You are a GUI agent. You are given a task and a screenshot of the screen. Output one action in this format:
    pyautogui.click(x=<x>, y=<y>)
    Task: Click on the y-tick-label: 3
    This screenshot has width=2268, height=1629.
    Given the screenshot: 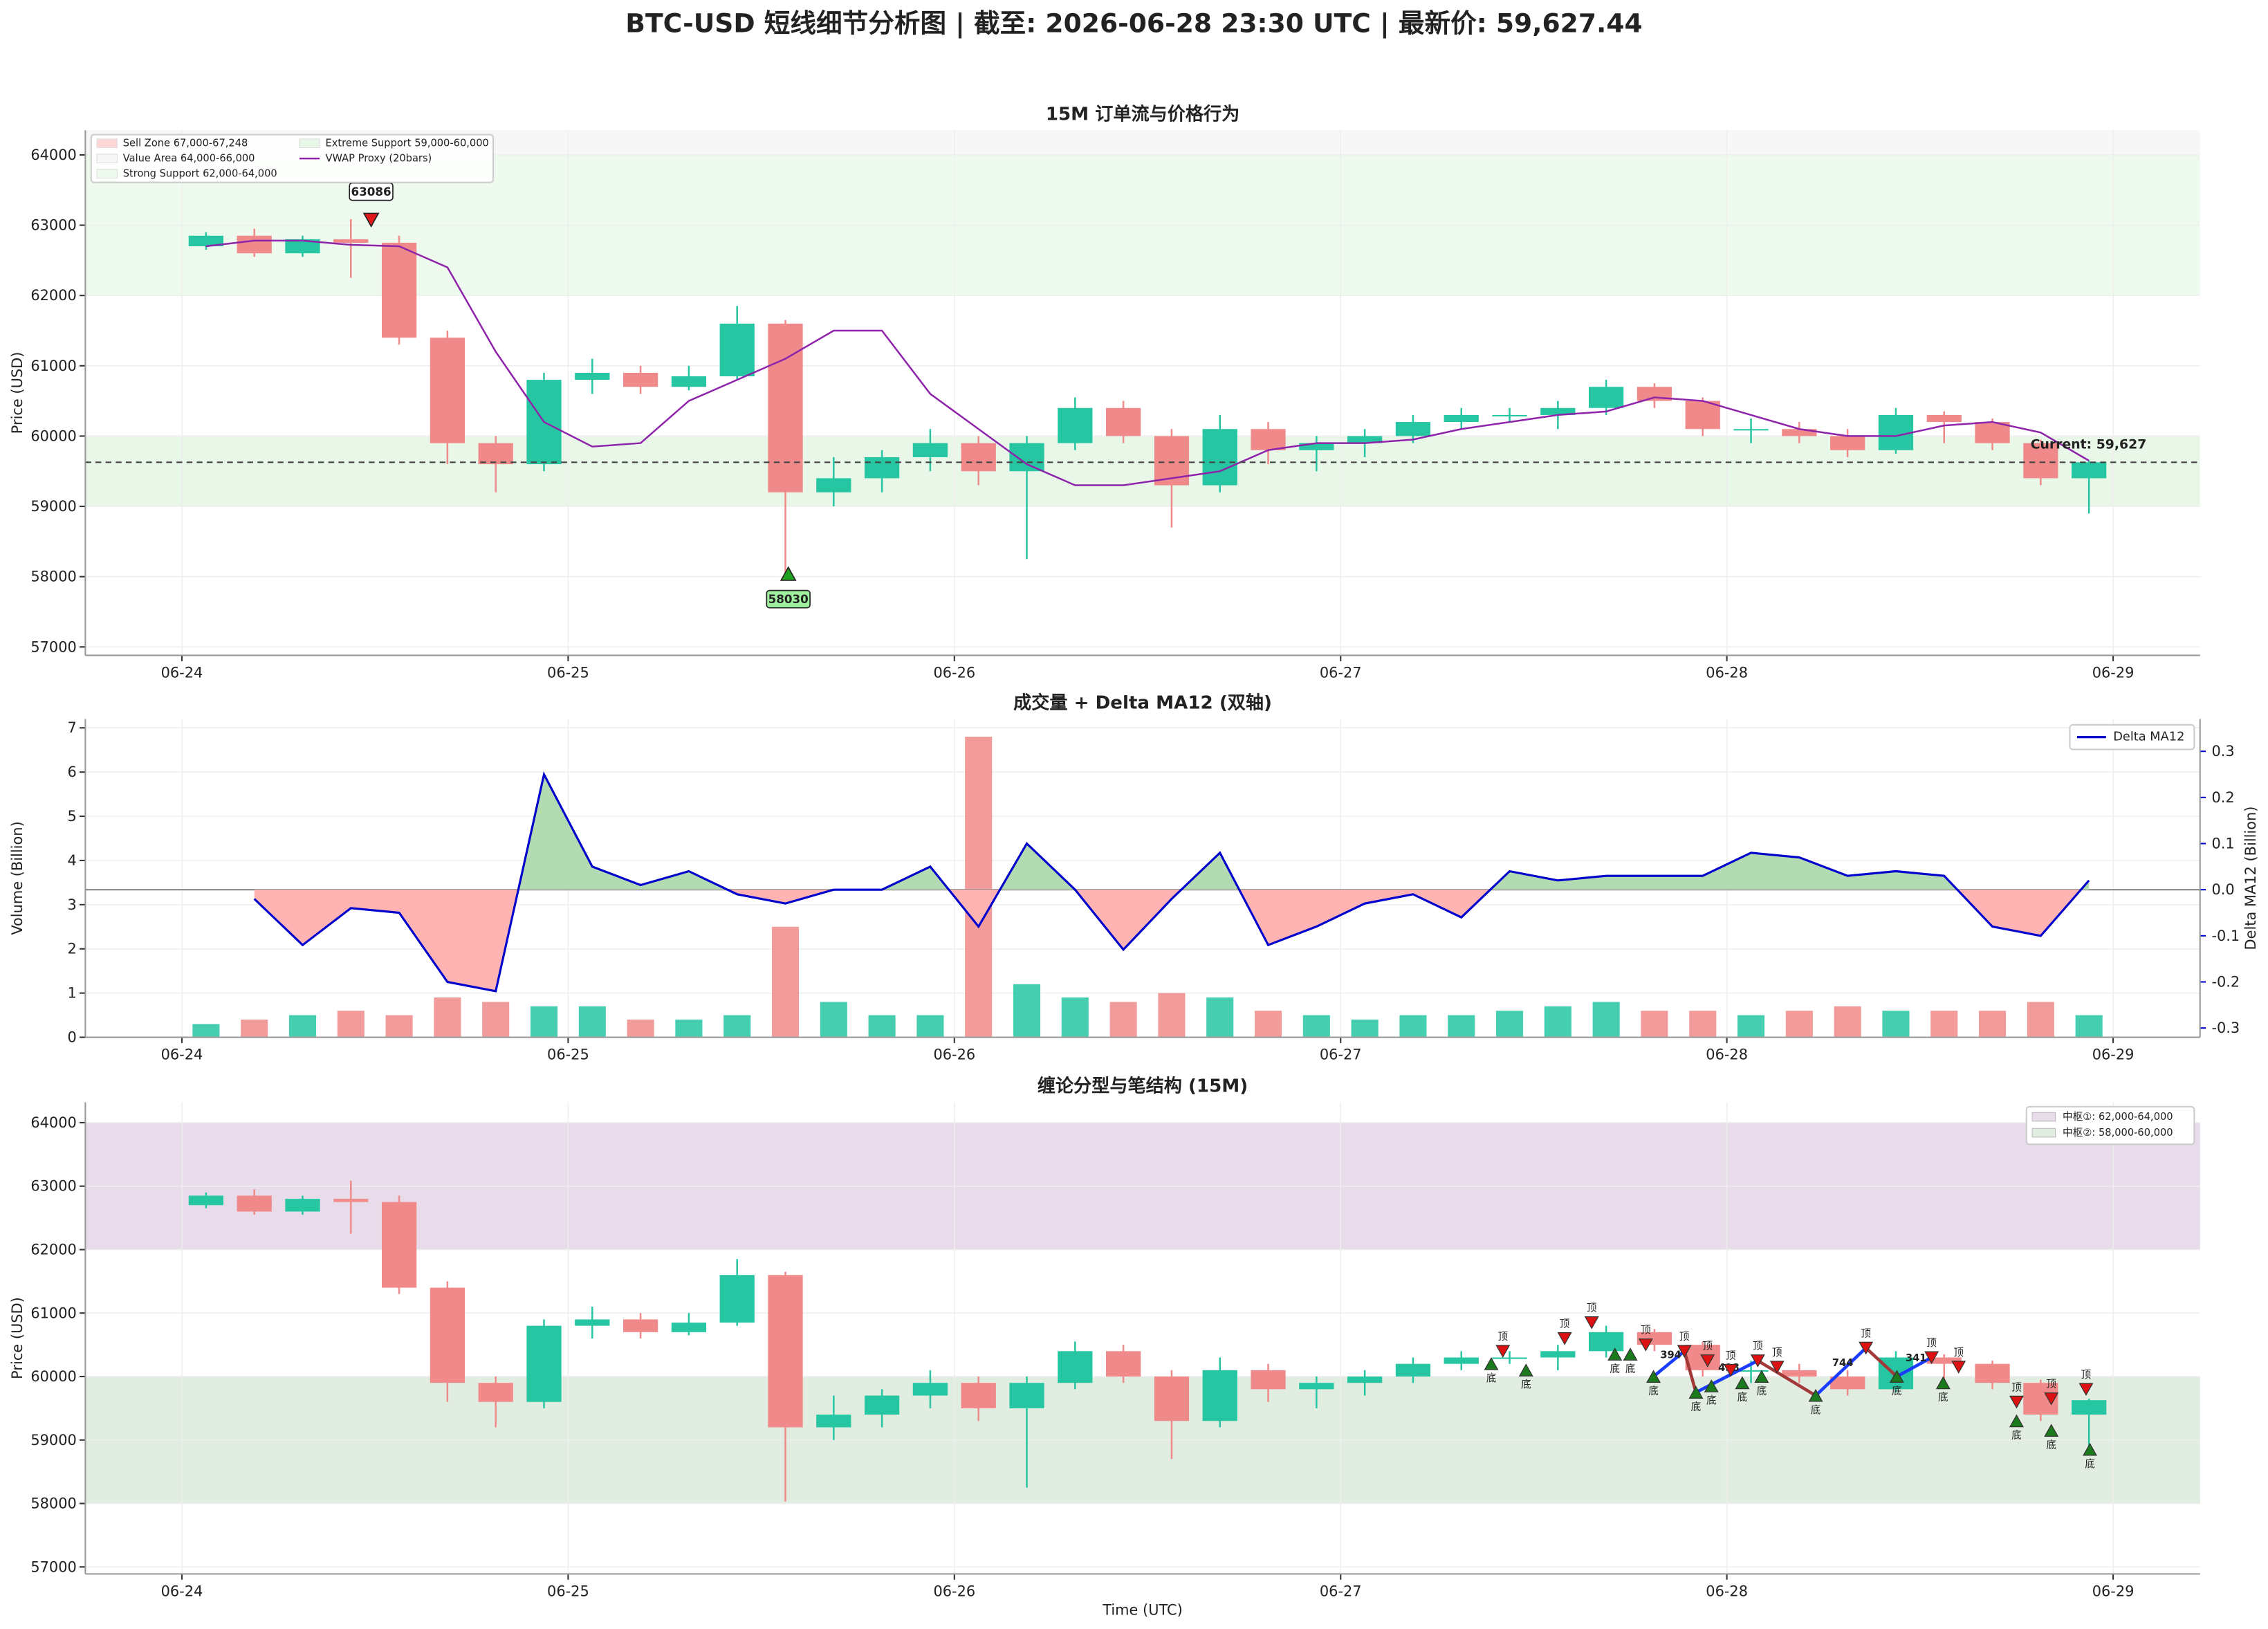 What is the action you would take?
    pyautogui.click(x=72, y=904)
    